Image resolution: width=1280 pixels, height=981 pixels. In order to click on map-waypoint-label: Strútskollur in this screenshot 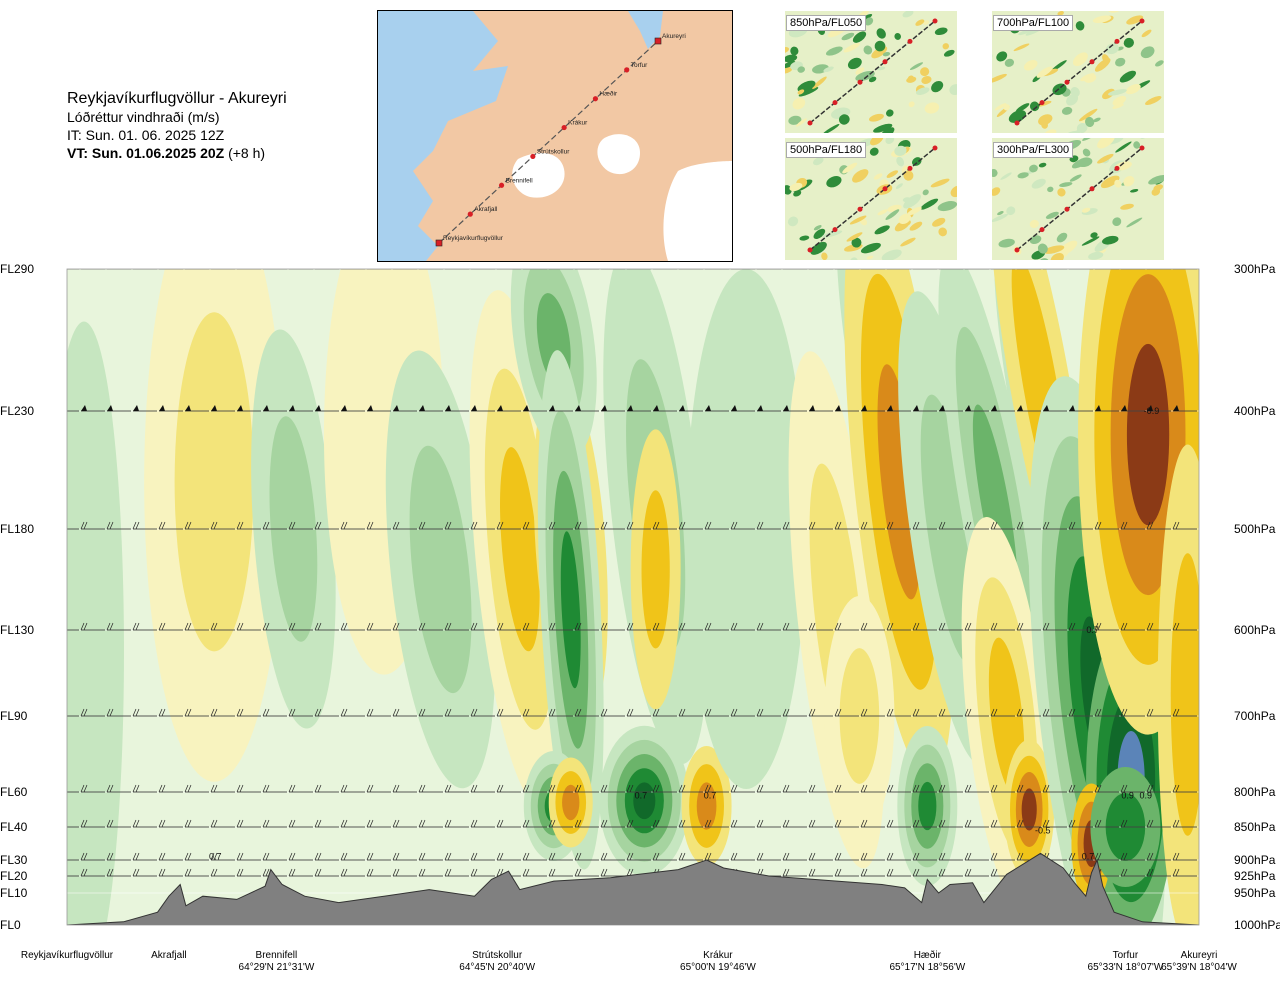, I will do `click(553, 151)`.